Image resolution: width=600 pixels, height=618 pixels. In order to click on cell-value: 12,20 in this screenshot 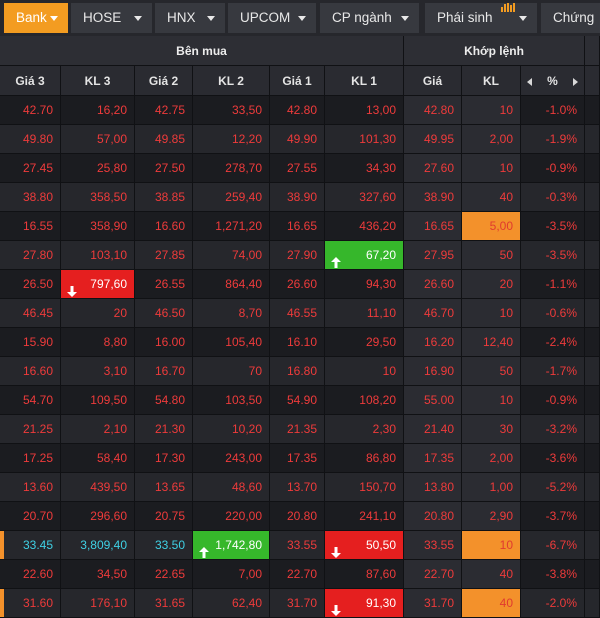, I will do `click(246, 139)`.